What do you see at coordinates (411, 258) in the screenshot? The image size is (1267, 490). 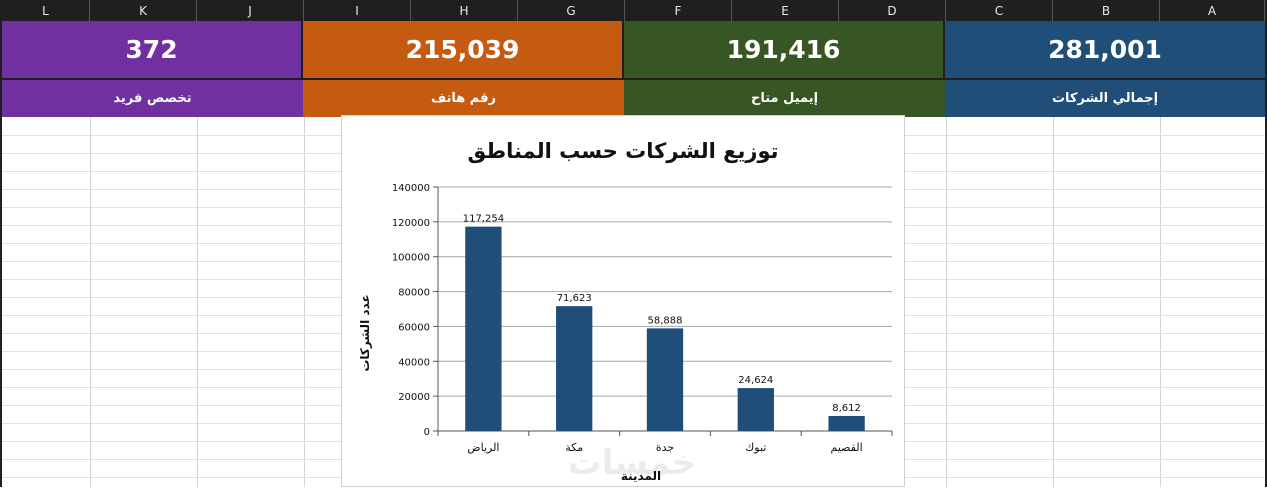 I see `y-tick-label: 100000` at bounding box center [411, 258].